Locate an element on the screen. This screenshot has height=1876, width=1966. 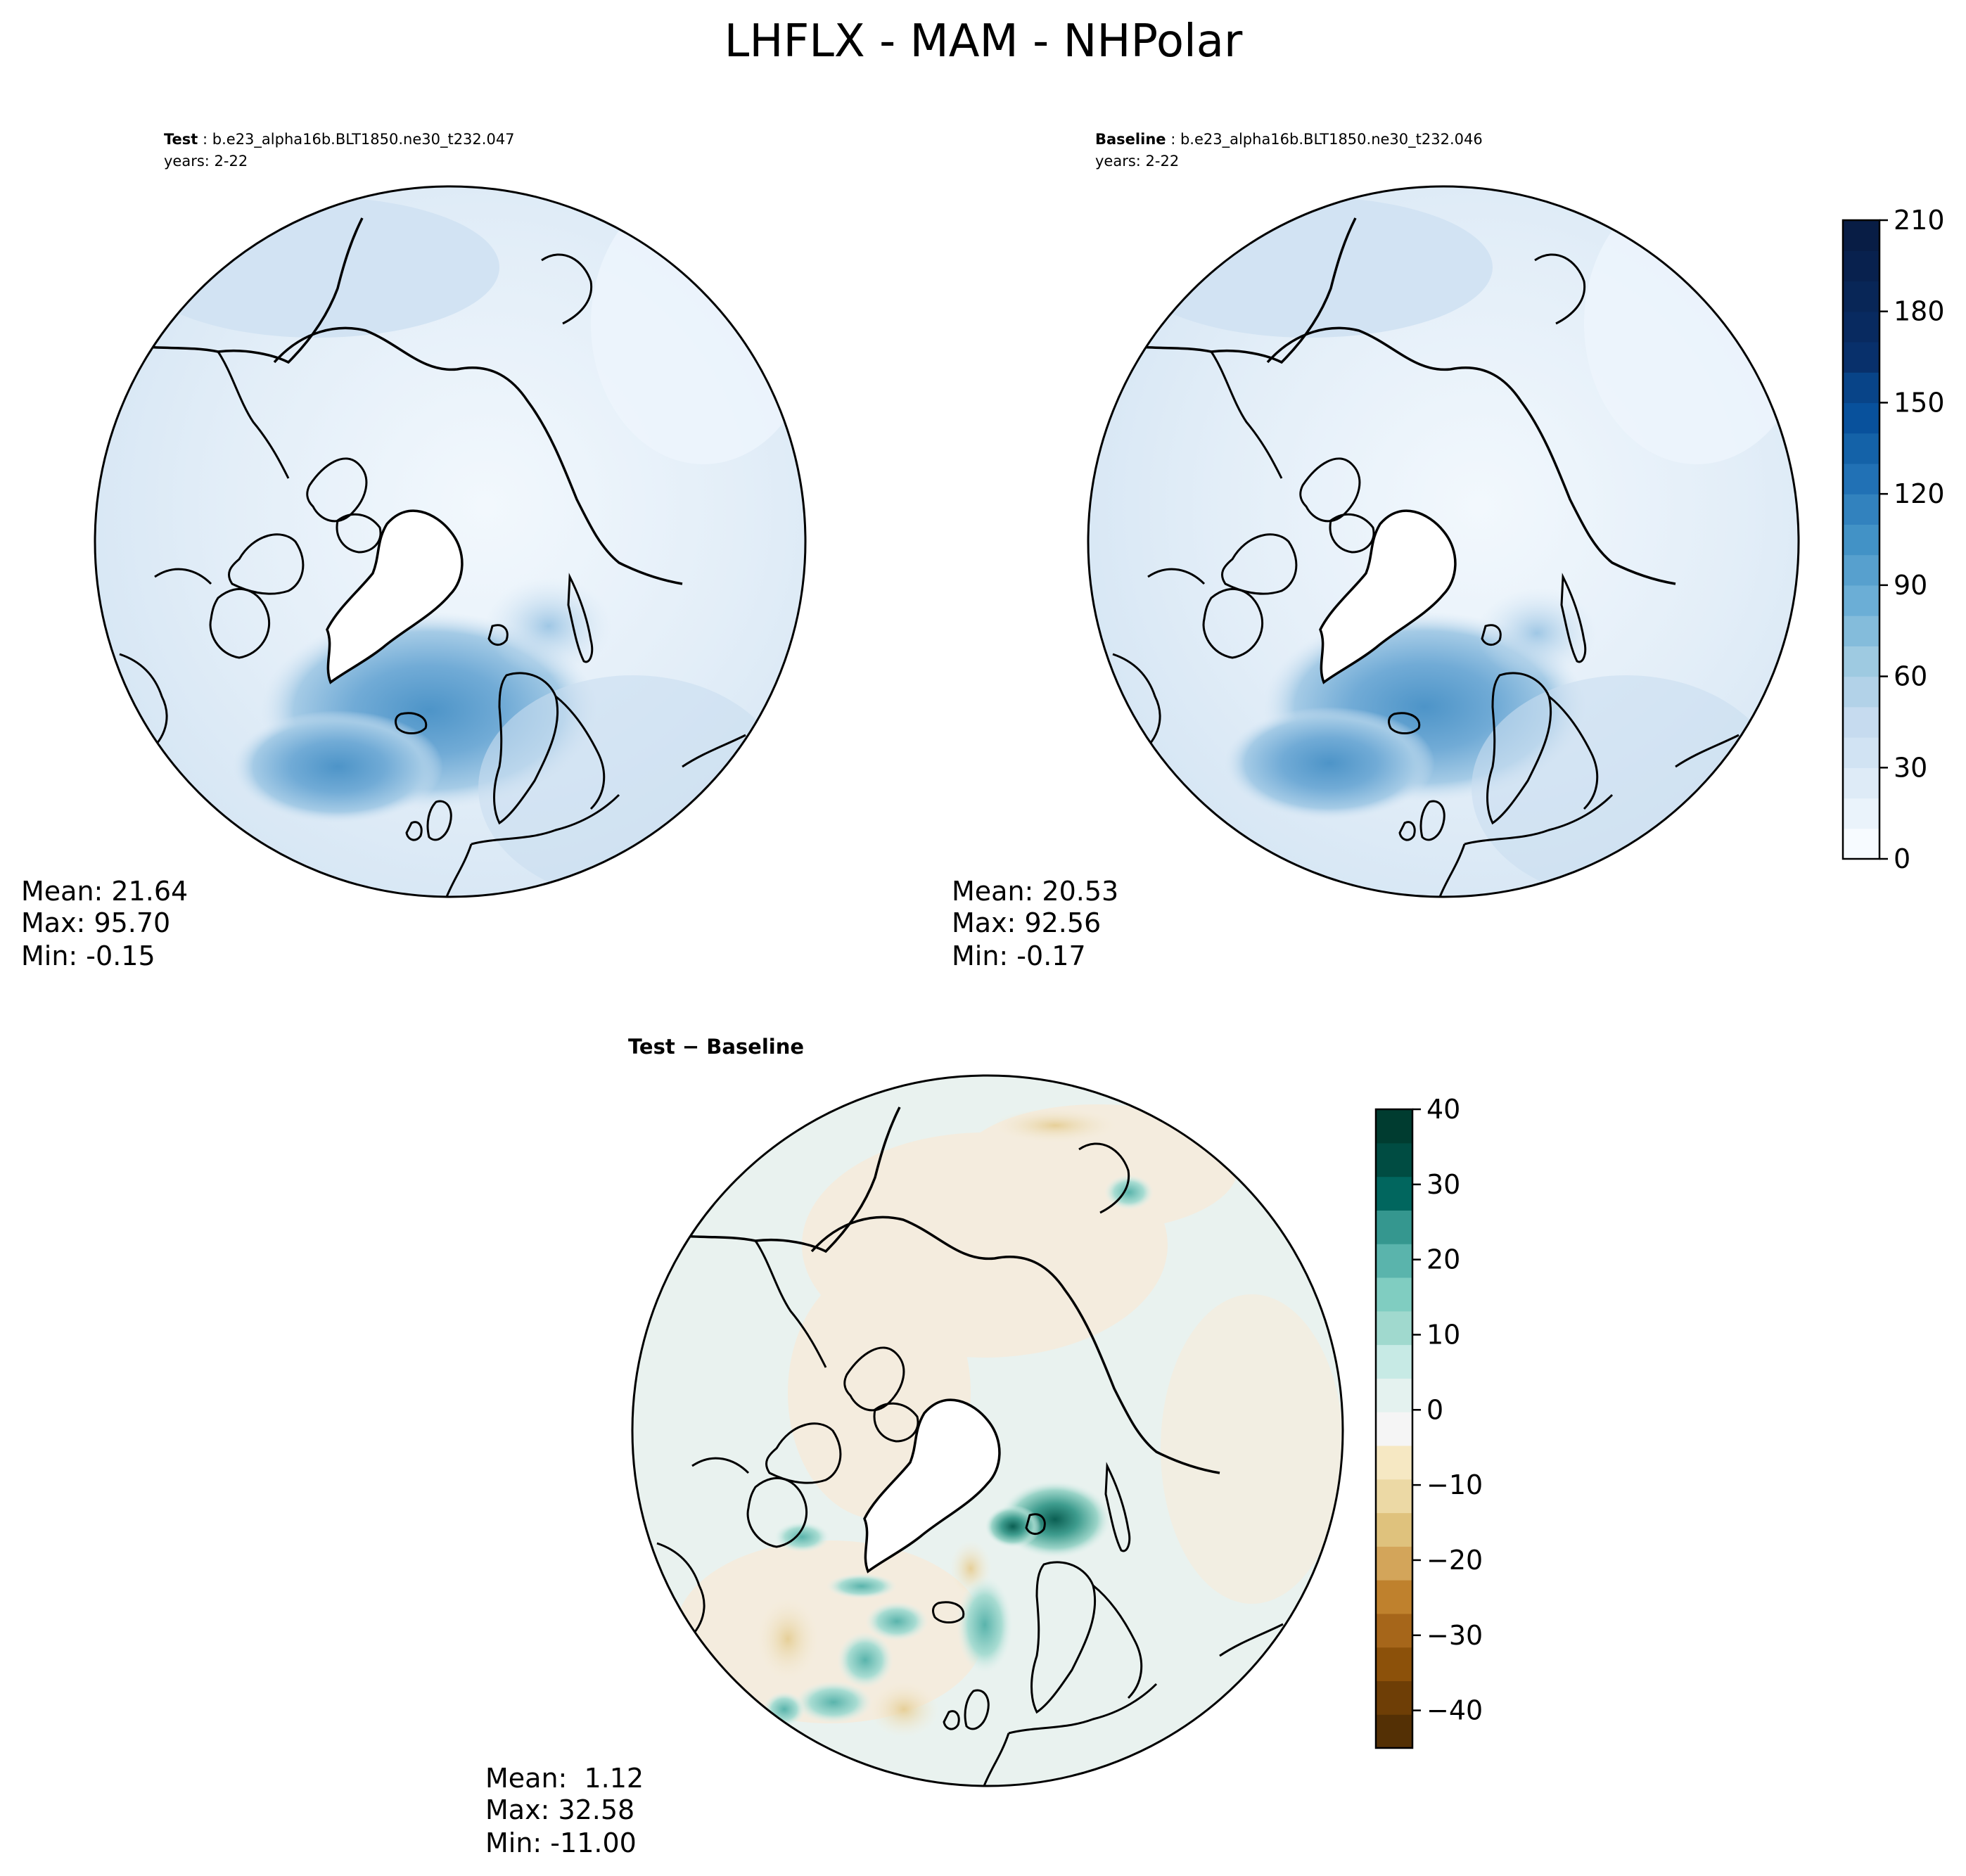
test-max: Max: 95.70 is located at coordinates (95, 922).